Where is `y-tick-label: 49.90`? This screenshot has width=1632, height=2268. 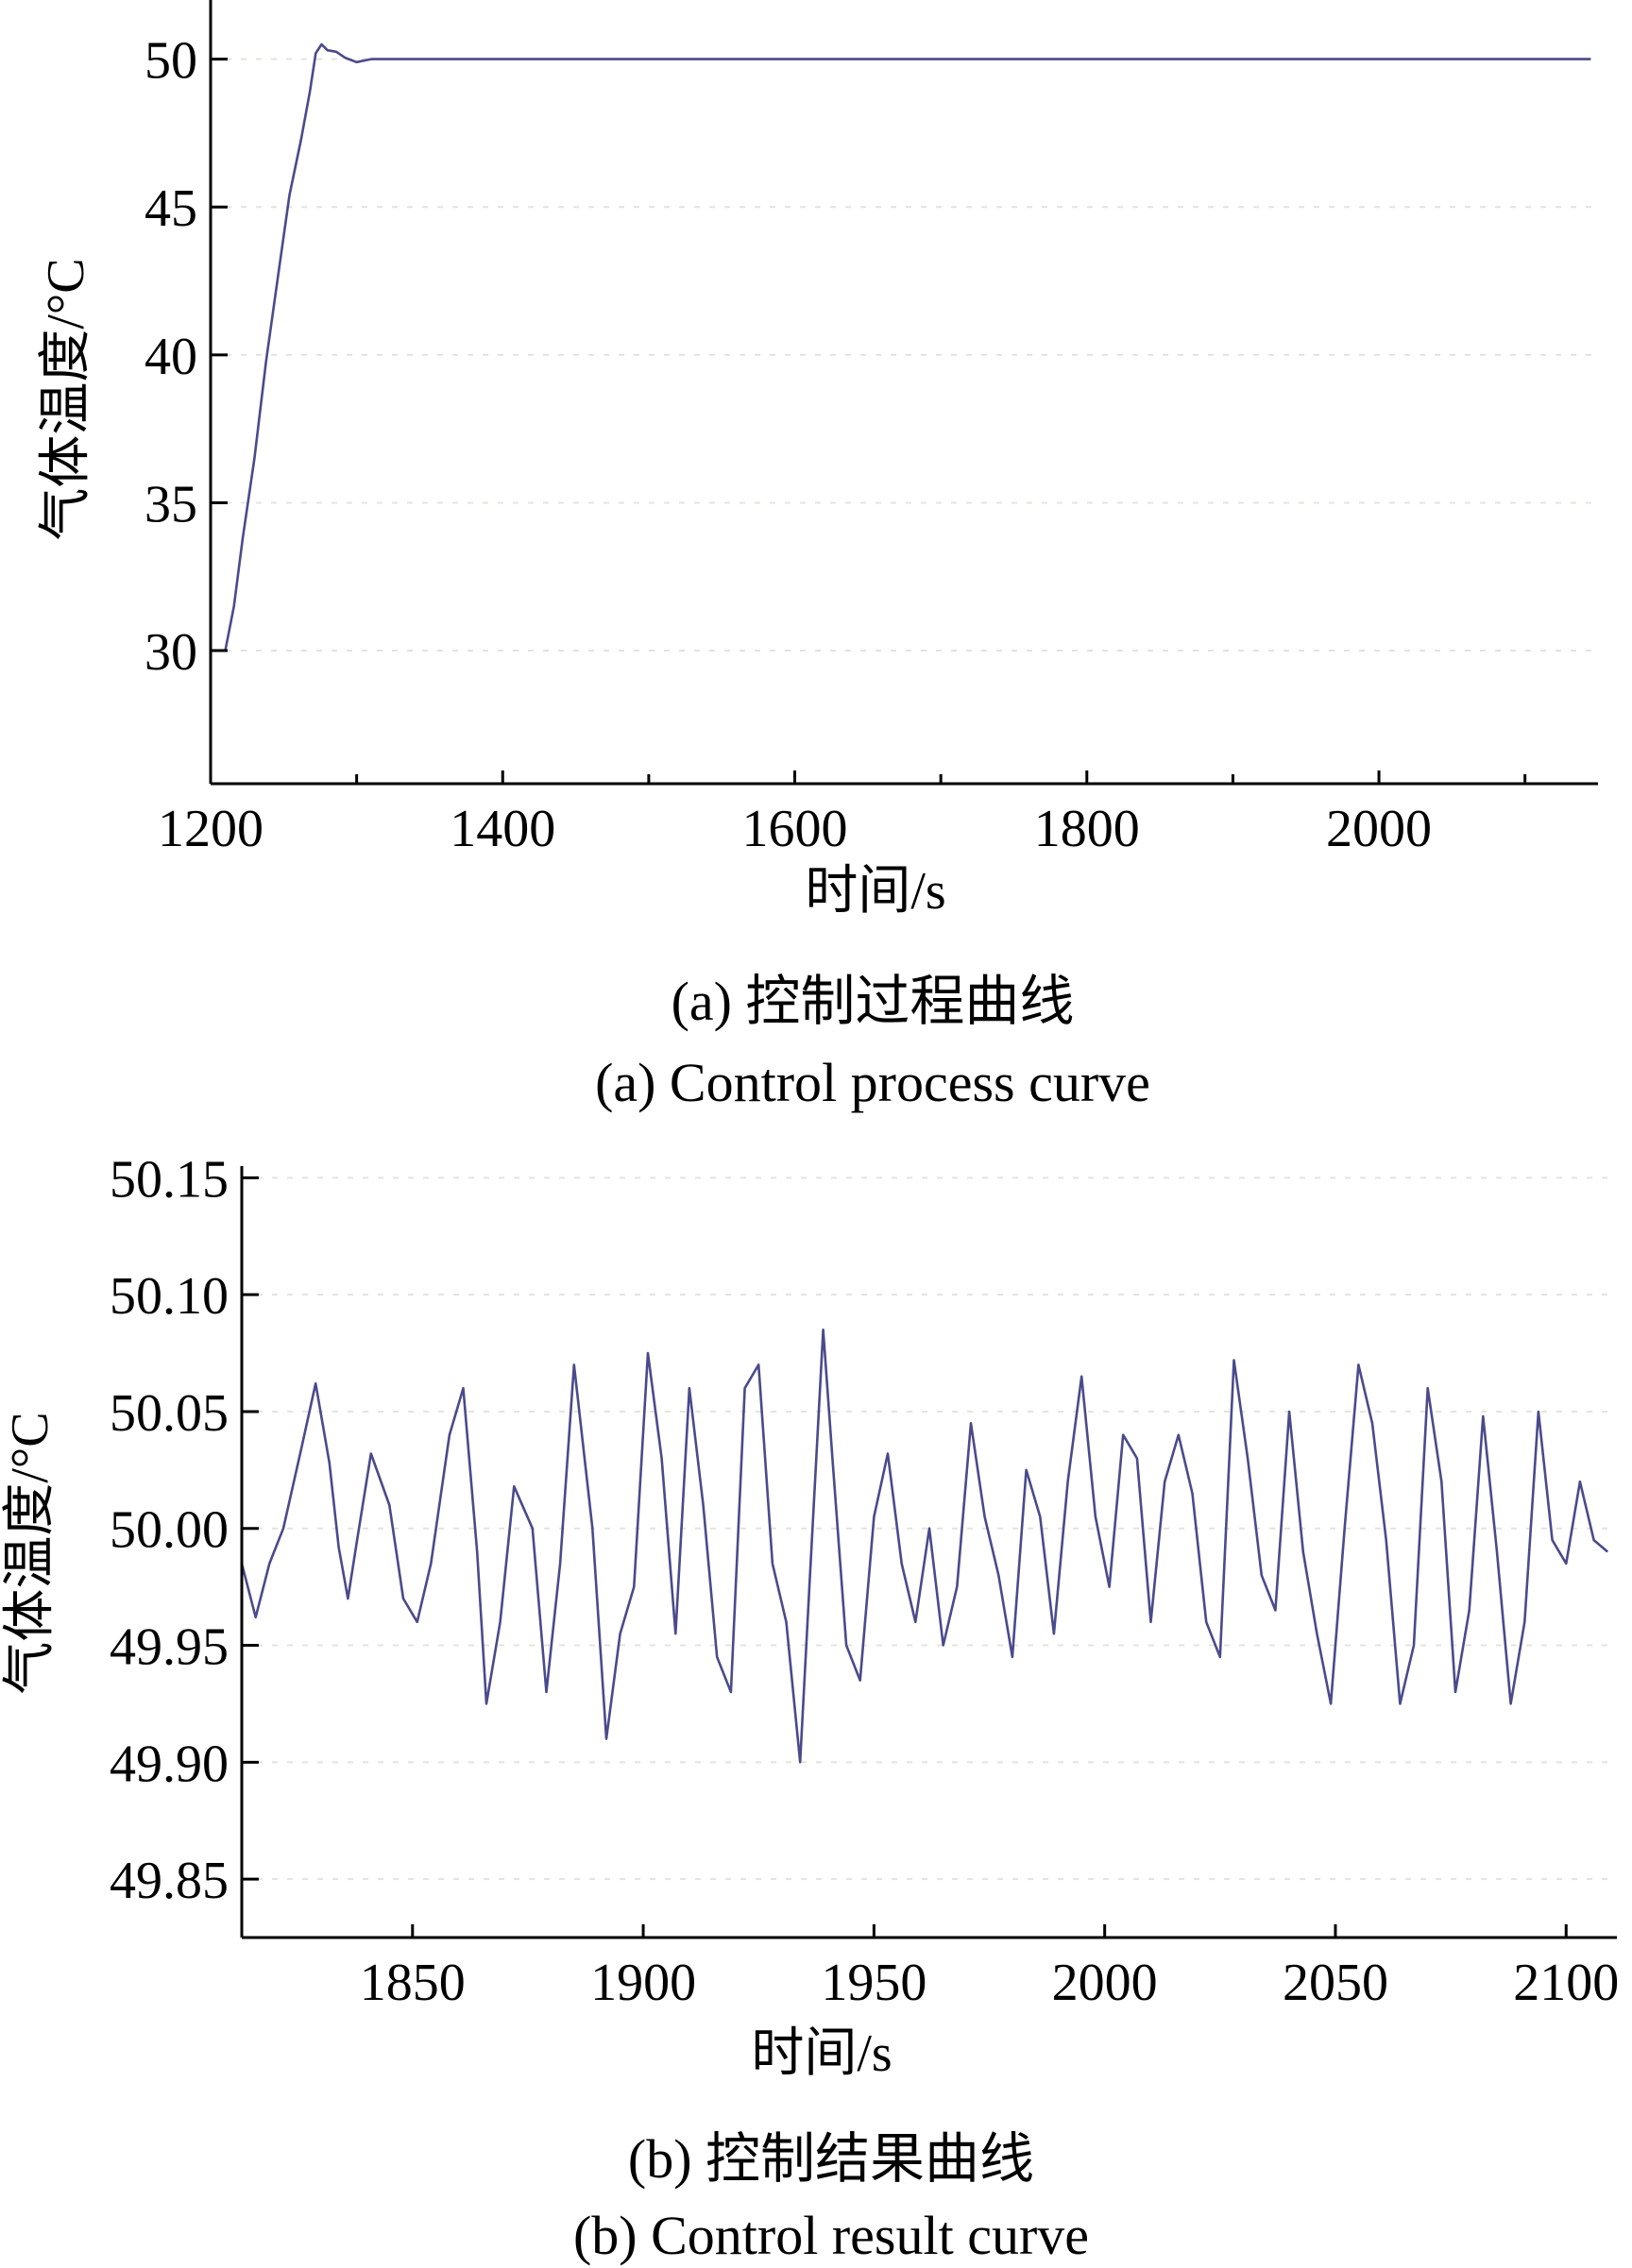
y-tick-label: 49.90 is located at coordinates (169, 1764).